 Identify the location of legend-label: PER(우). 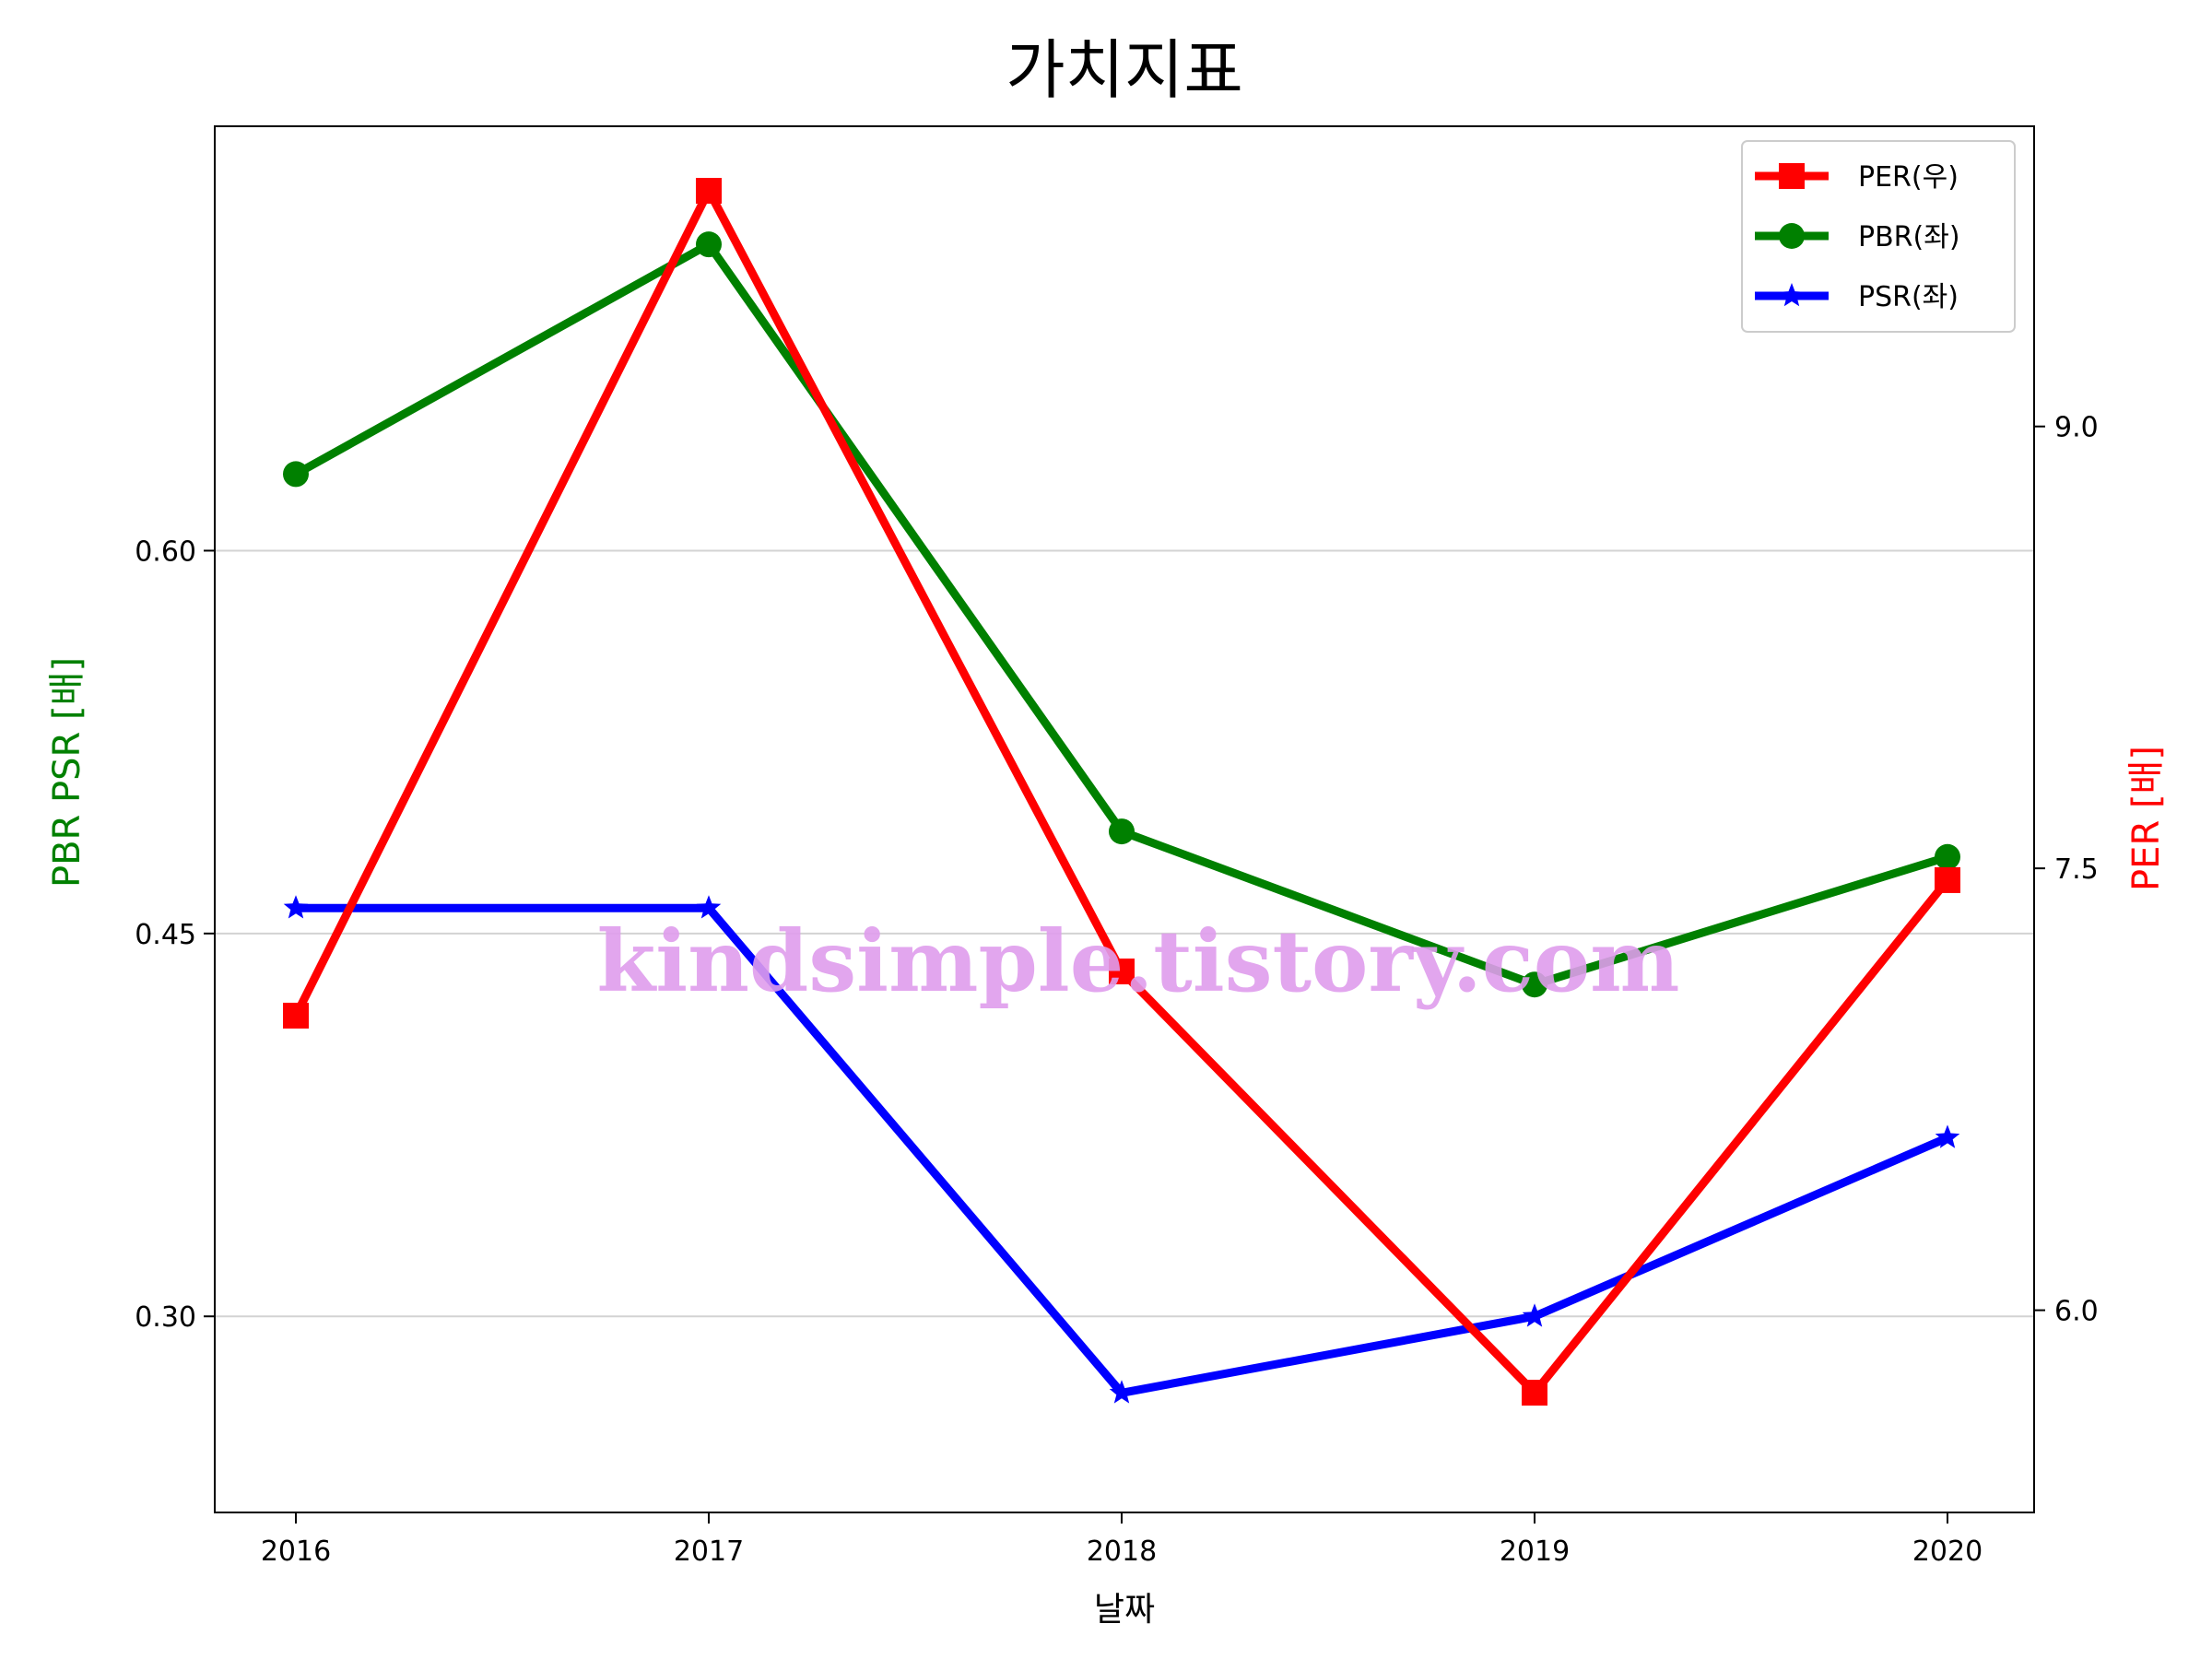
(1908, 177).